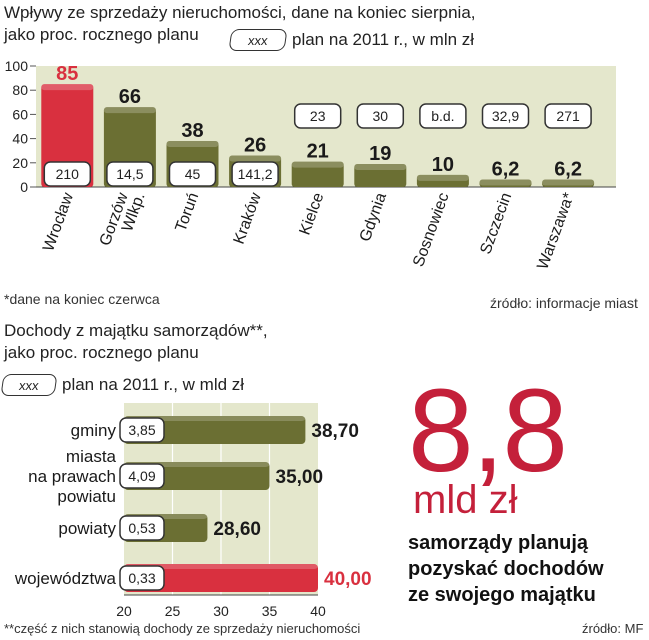  What do you see at coordinates (94, 430) in the screenshot?
I see `category-label-2: gminy` at bounding box center [94, 430].